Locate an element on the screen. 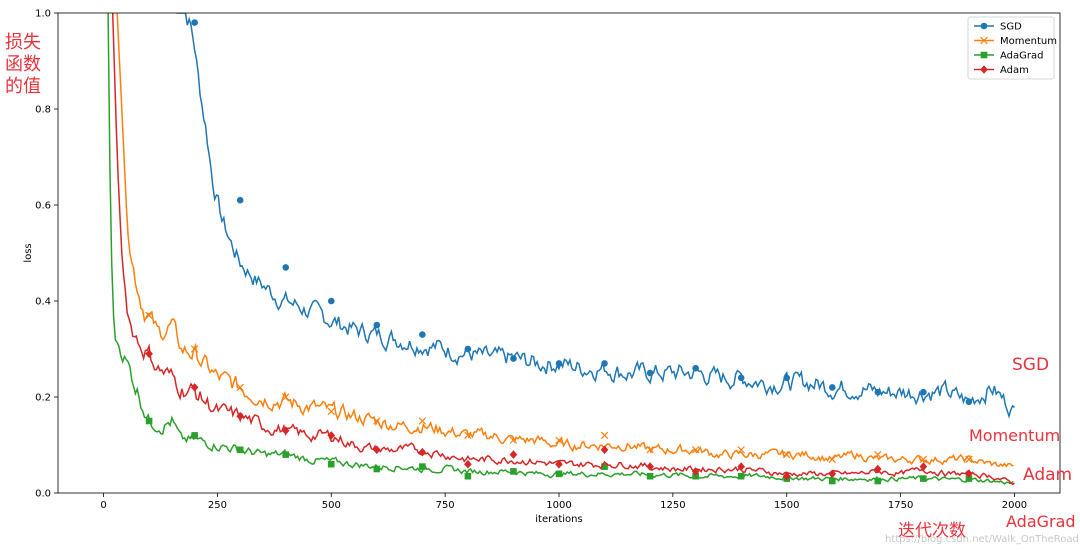  legend-label-adam: Adam is located at coordinates (1014, 70).